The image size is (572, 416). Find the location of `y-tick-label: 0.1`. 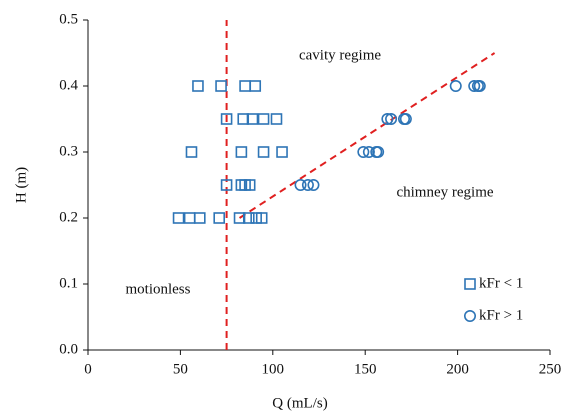

y-tick-label: 0.1 is located at coordinates (68, 283).